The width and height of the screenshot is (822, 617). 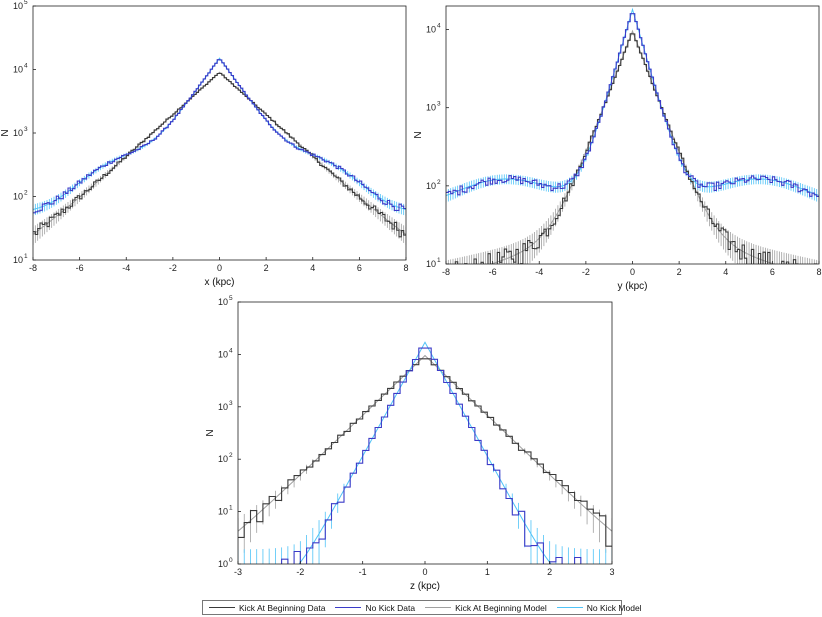 I want to click on x-axis-label: x (kpc), so click(x=220, y=282).